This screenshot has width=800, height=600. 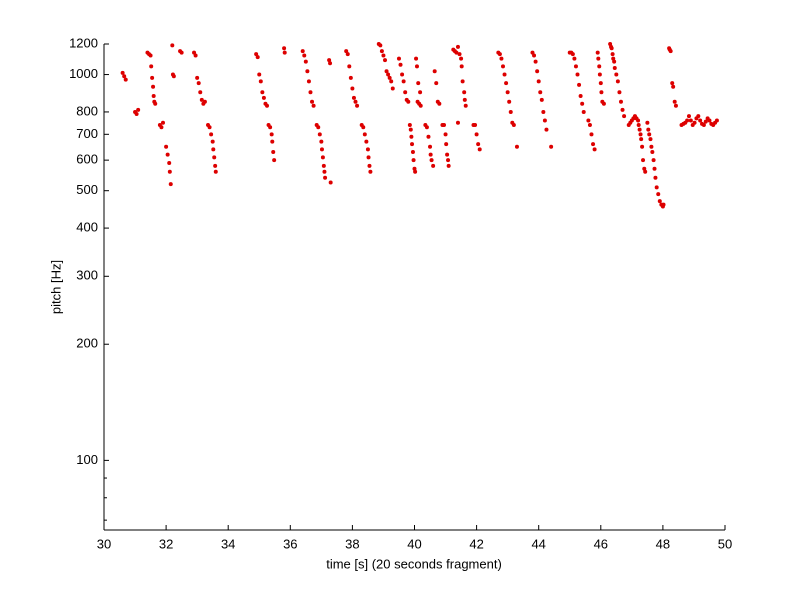 I want to click on x-tick-label: 34, so click(x=228, y=543).